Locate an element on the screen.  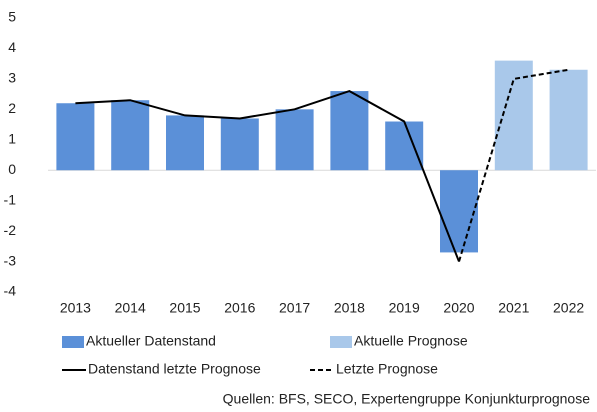
y-tick-label: 5 is located at coordinates (12, 17).